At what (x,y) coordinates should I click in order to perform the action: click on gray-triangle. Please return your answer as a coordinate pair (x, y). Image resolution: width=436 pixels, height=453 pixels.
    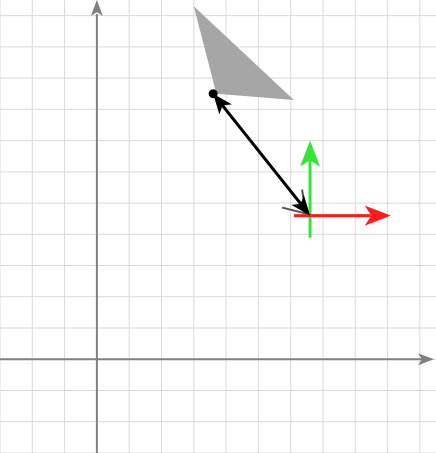
    Looking at the image, I should click on (243, 53).